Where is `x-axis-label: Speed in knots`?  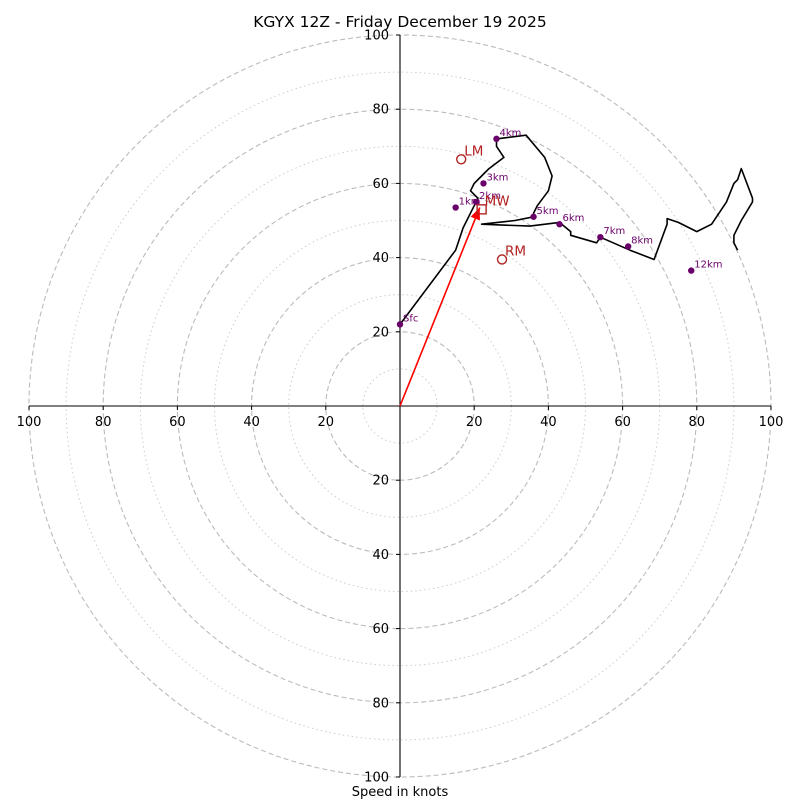
x-axis-label: Speed in knots is located at coordinates (400, 792).